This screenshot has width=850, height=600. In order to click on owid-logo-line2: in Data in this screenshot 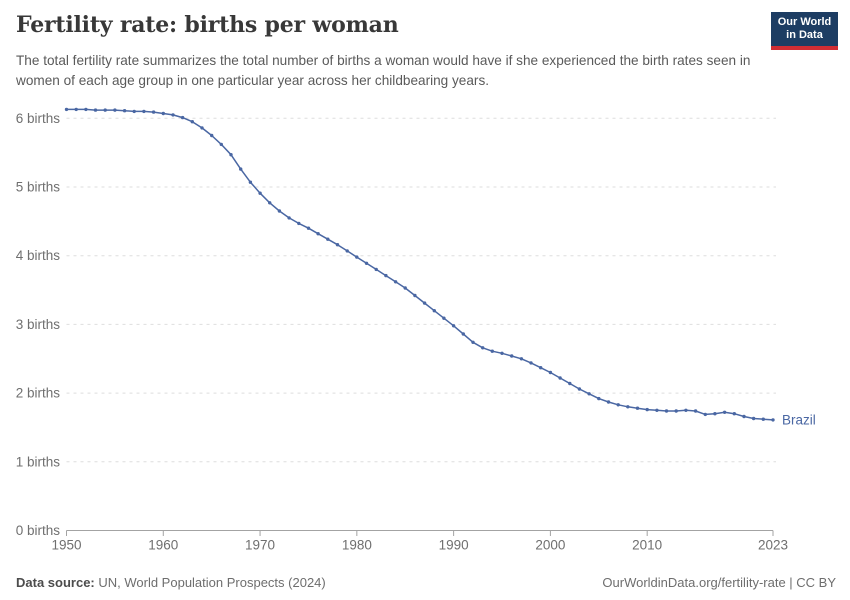, I will do `click(804, 35)`.